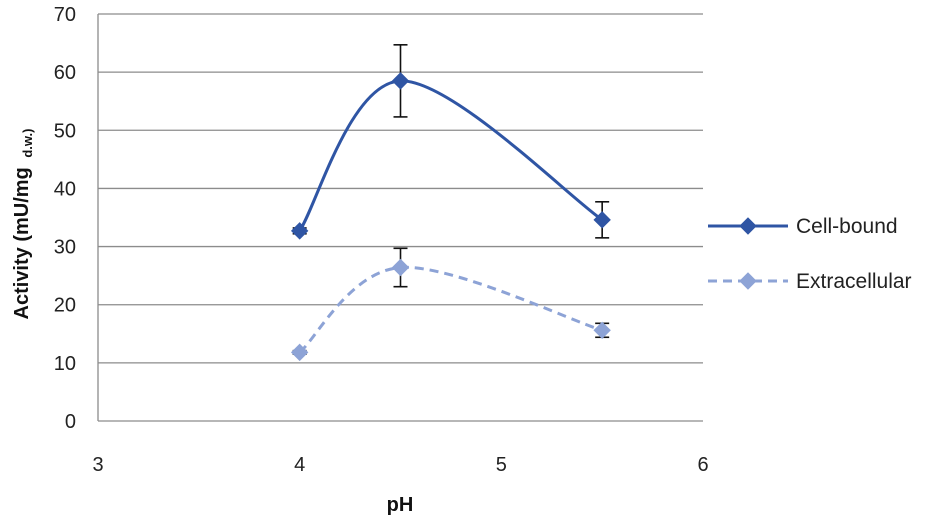 The image size is (949, 522). Describe the element at coordinates (65, 73) in the screenshot. I see `y-tick-label-60: 60` at that location.